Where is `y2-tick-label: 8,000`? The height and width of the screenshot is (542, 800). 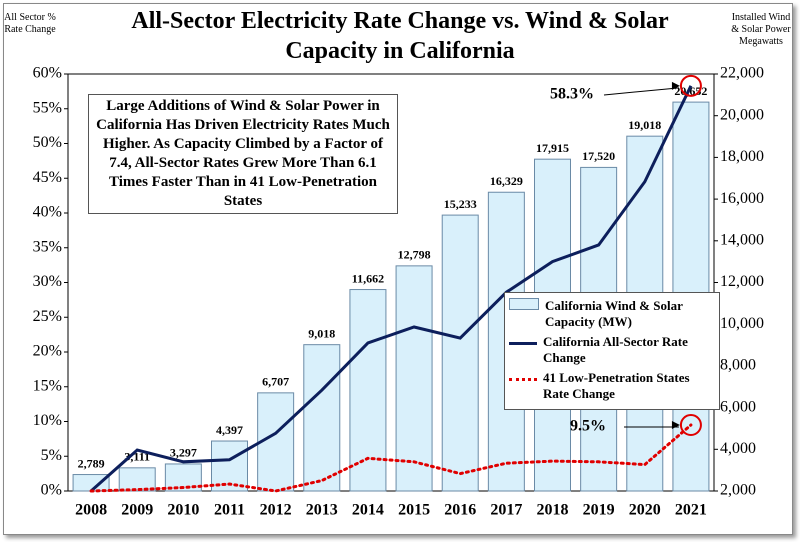 y2-tick-label: 8,000 is located at coordinates (738, 365).